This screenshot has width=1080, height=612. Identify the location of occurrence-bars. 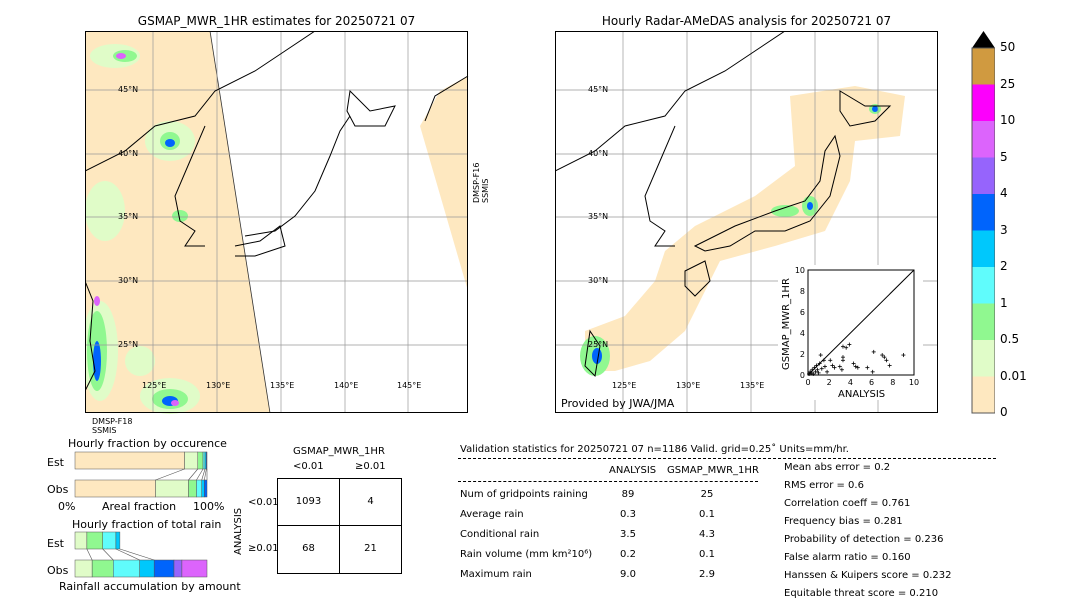
(141, 474).